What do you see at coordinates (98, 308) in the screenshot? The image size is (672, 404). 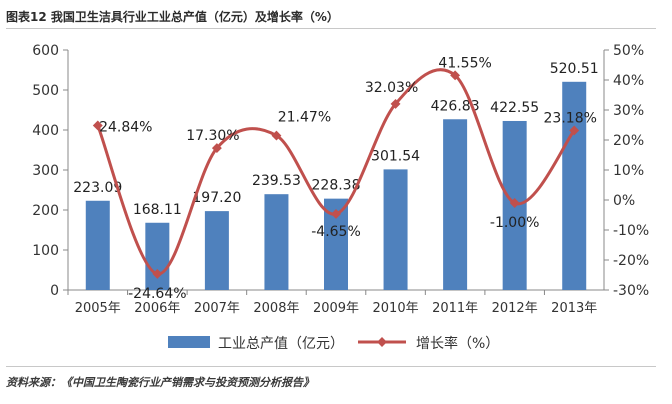 I see `x-tick-label: 2005年` at bounding box center [98, 308].